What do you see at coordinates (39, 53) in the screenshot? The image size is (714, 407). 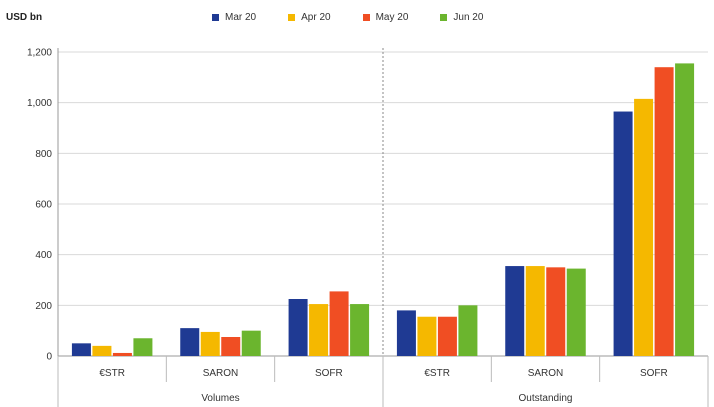 I see `y-tick-label: 1,200` at bounding box center [39, 53].